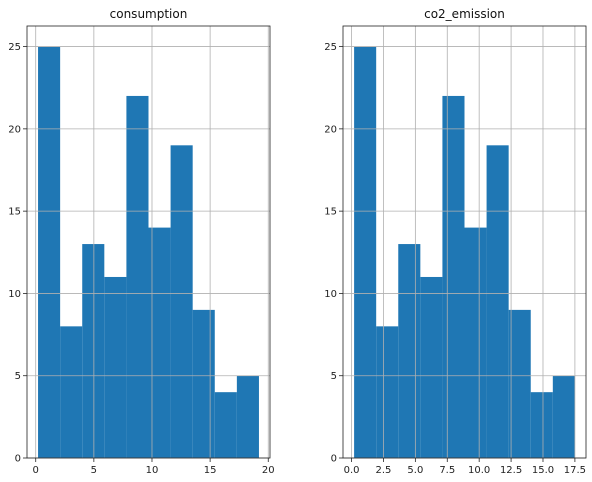 Image resolution: width=592 pixels, height=482 pixels. I want to click on x-tick-label: 2.5, so click(384, 470).